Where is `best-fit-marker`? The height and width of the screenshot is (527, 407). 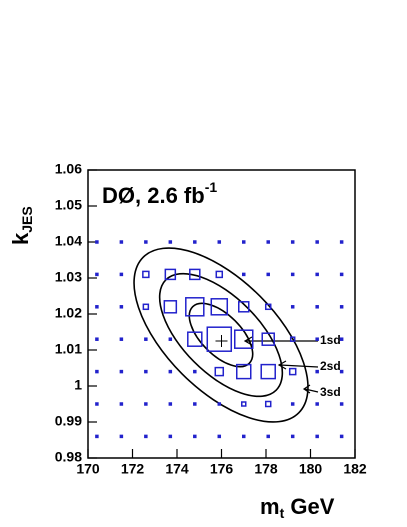 best-fit-marker is located at coordinates (221, 341).